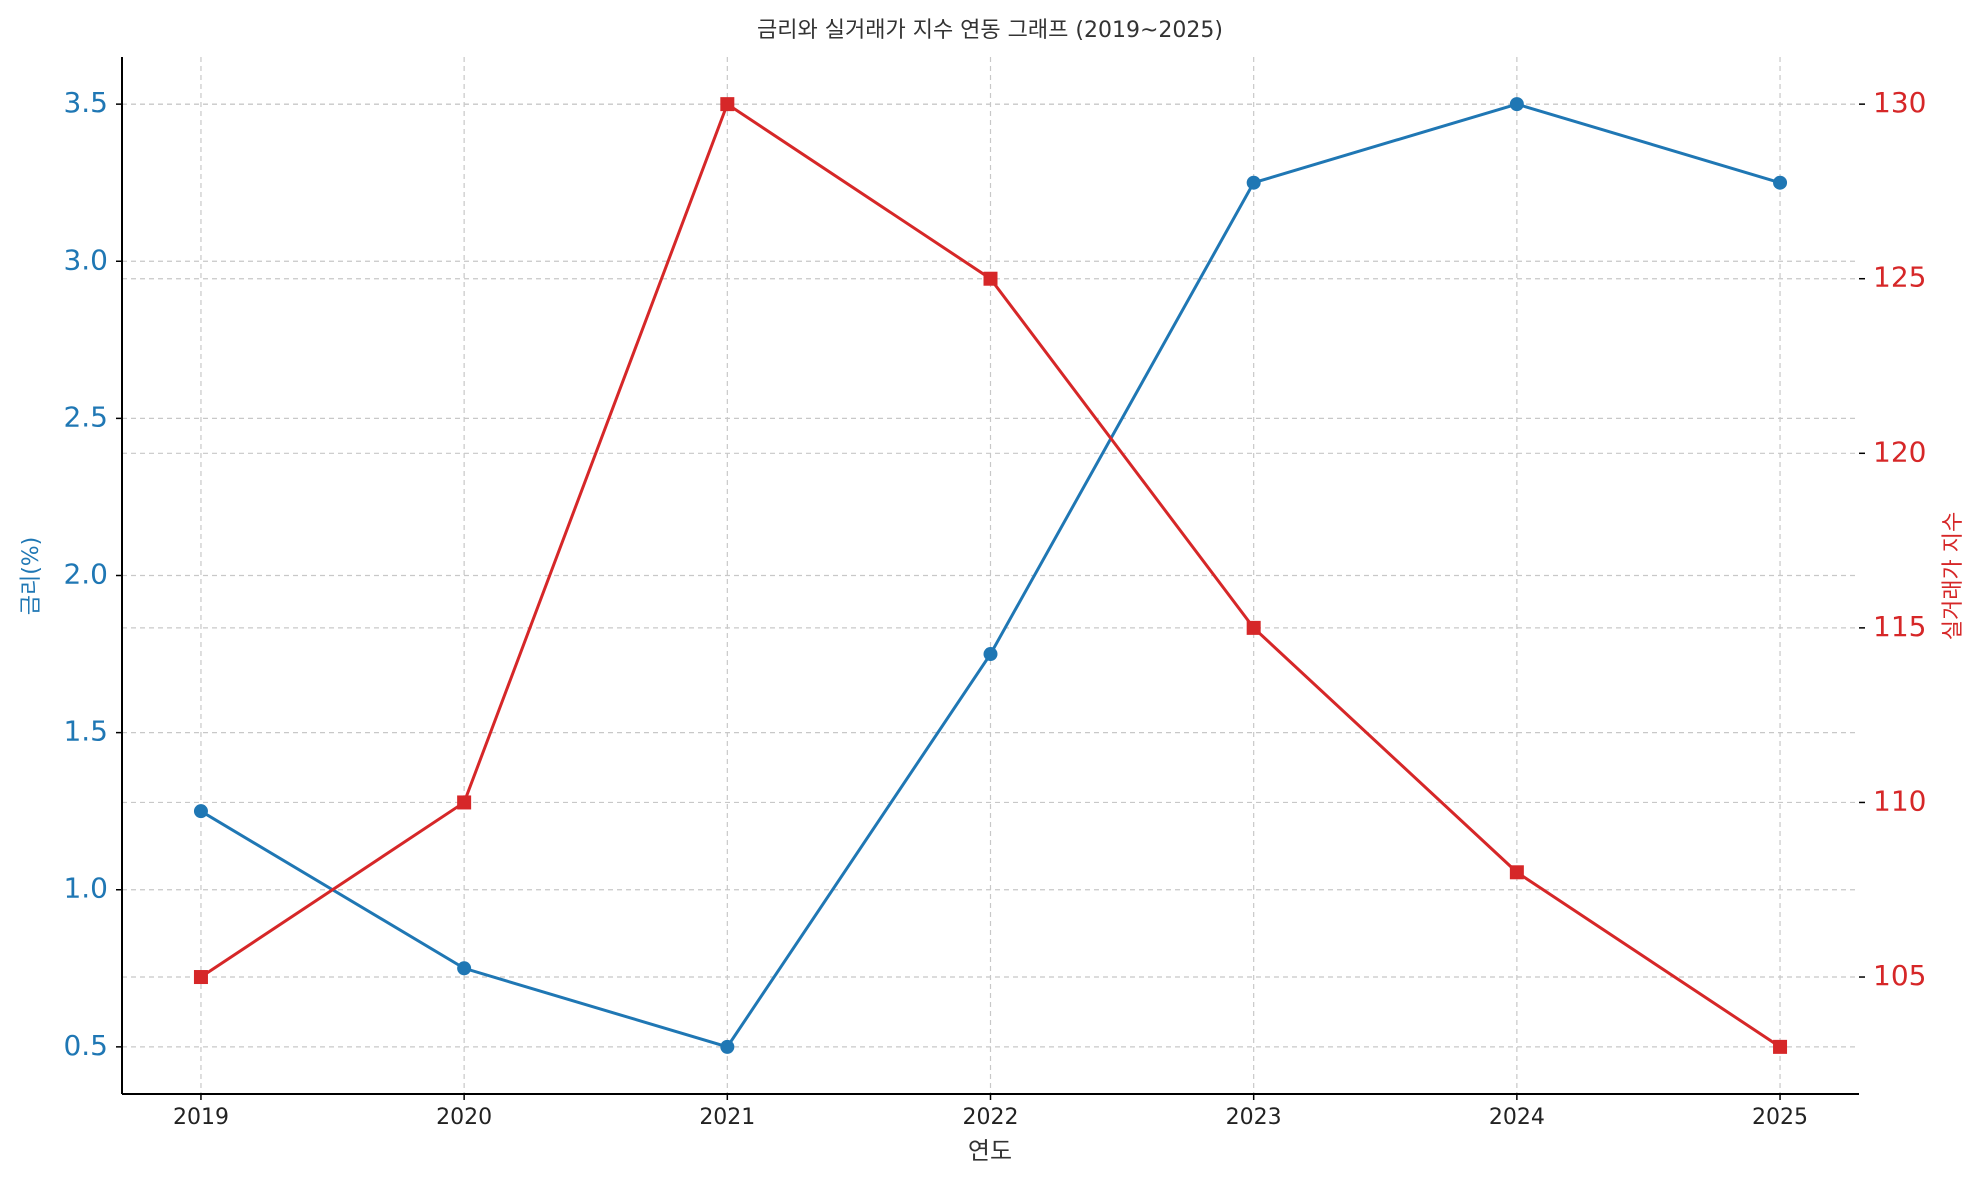  I want to click on x-tick-label: 2022, so click(991, 1117).